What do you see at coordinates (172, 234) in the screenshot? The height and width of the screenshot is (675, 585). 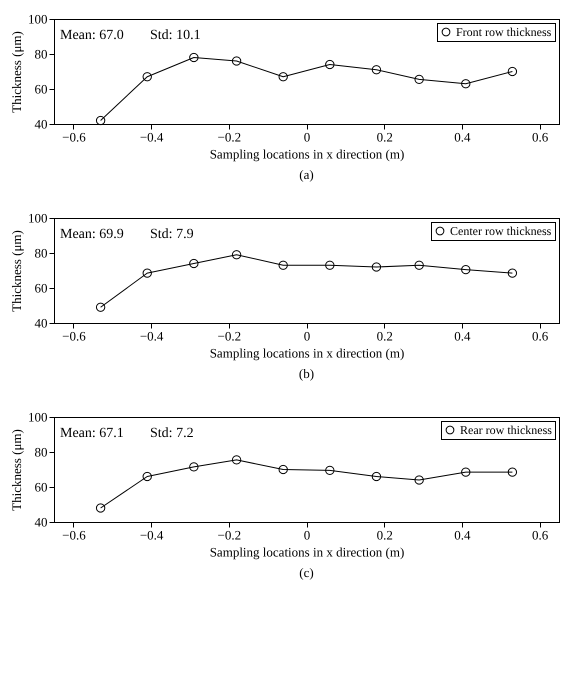 I see `annotation: Std: 7.9` at bounding box center [172, 234].